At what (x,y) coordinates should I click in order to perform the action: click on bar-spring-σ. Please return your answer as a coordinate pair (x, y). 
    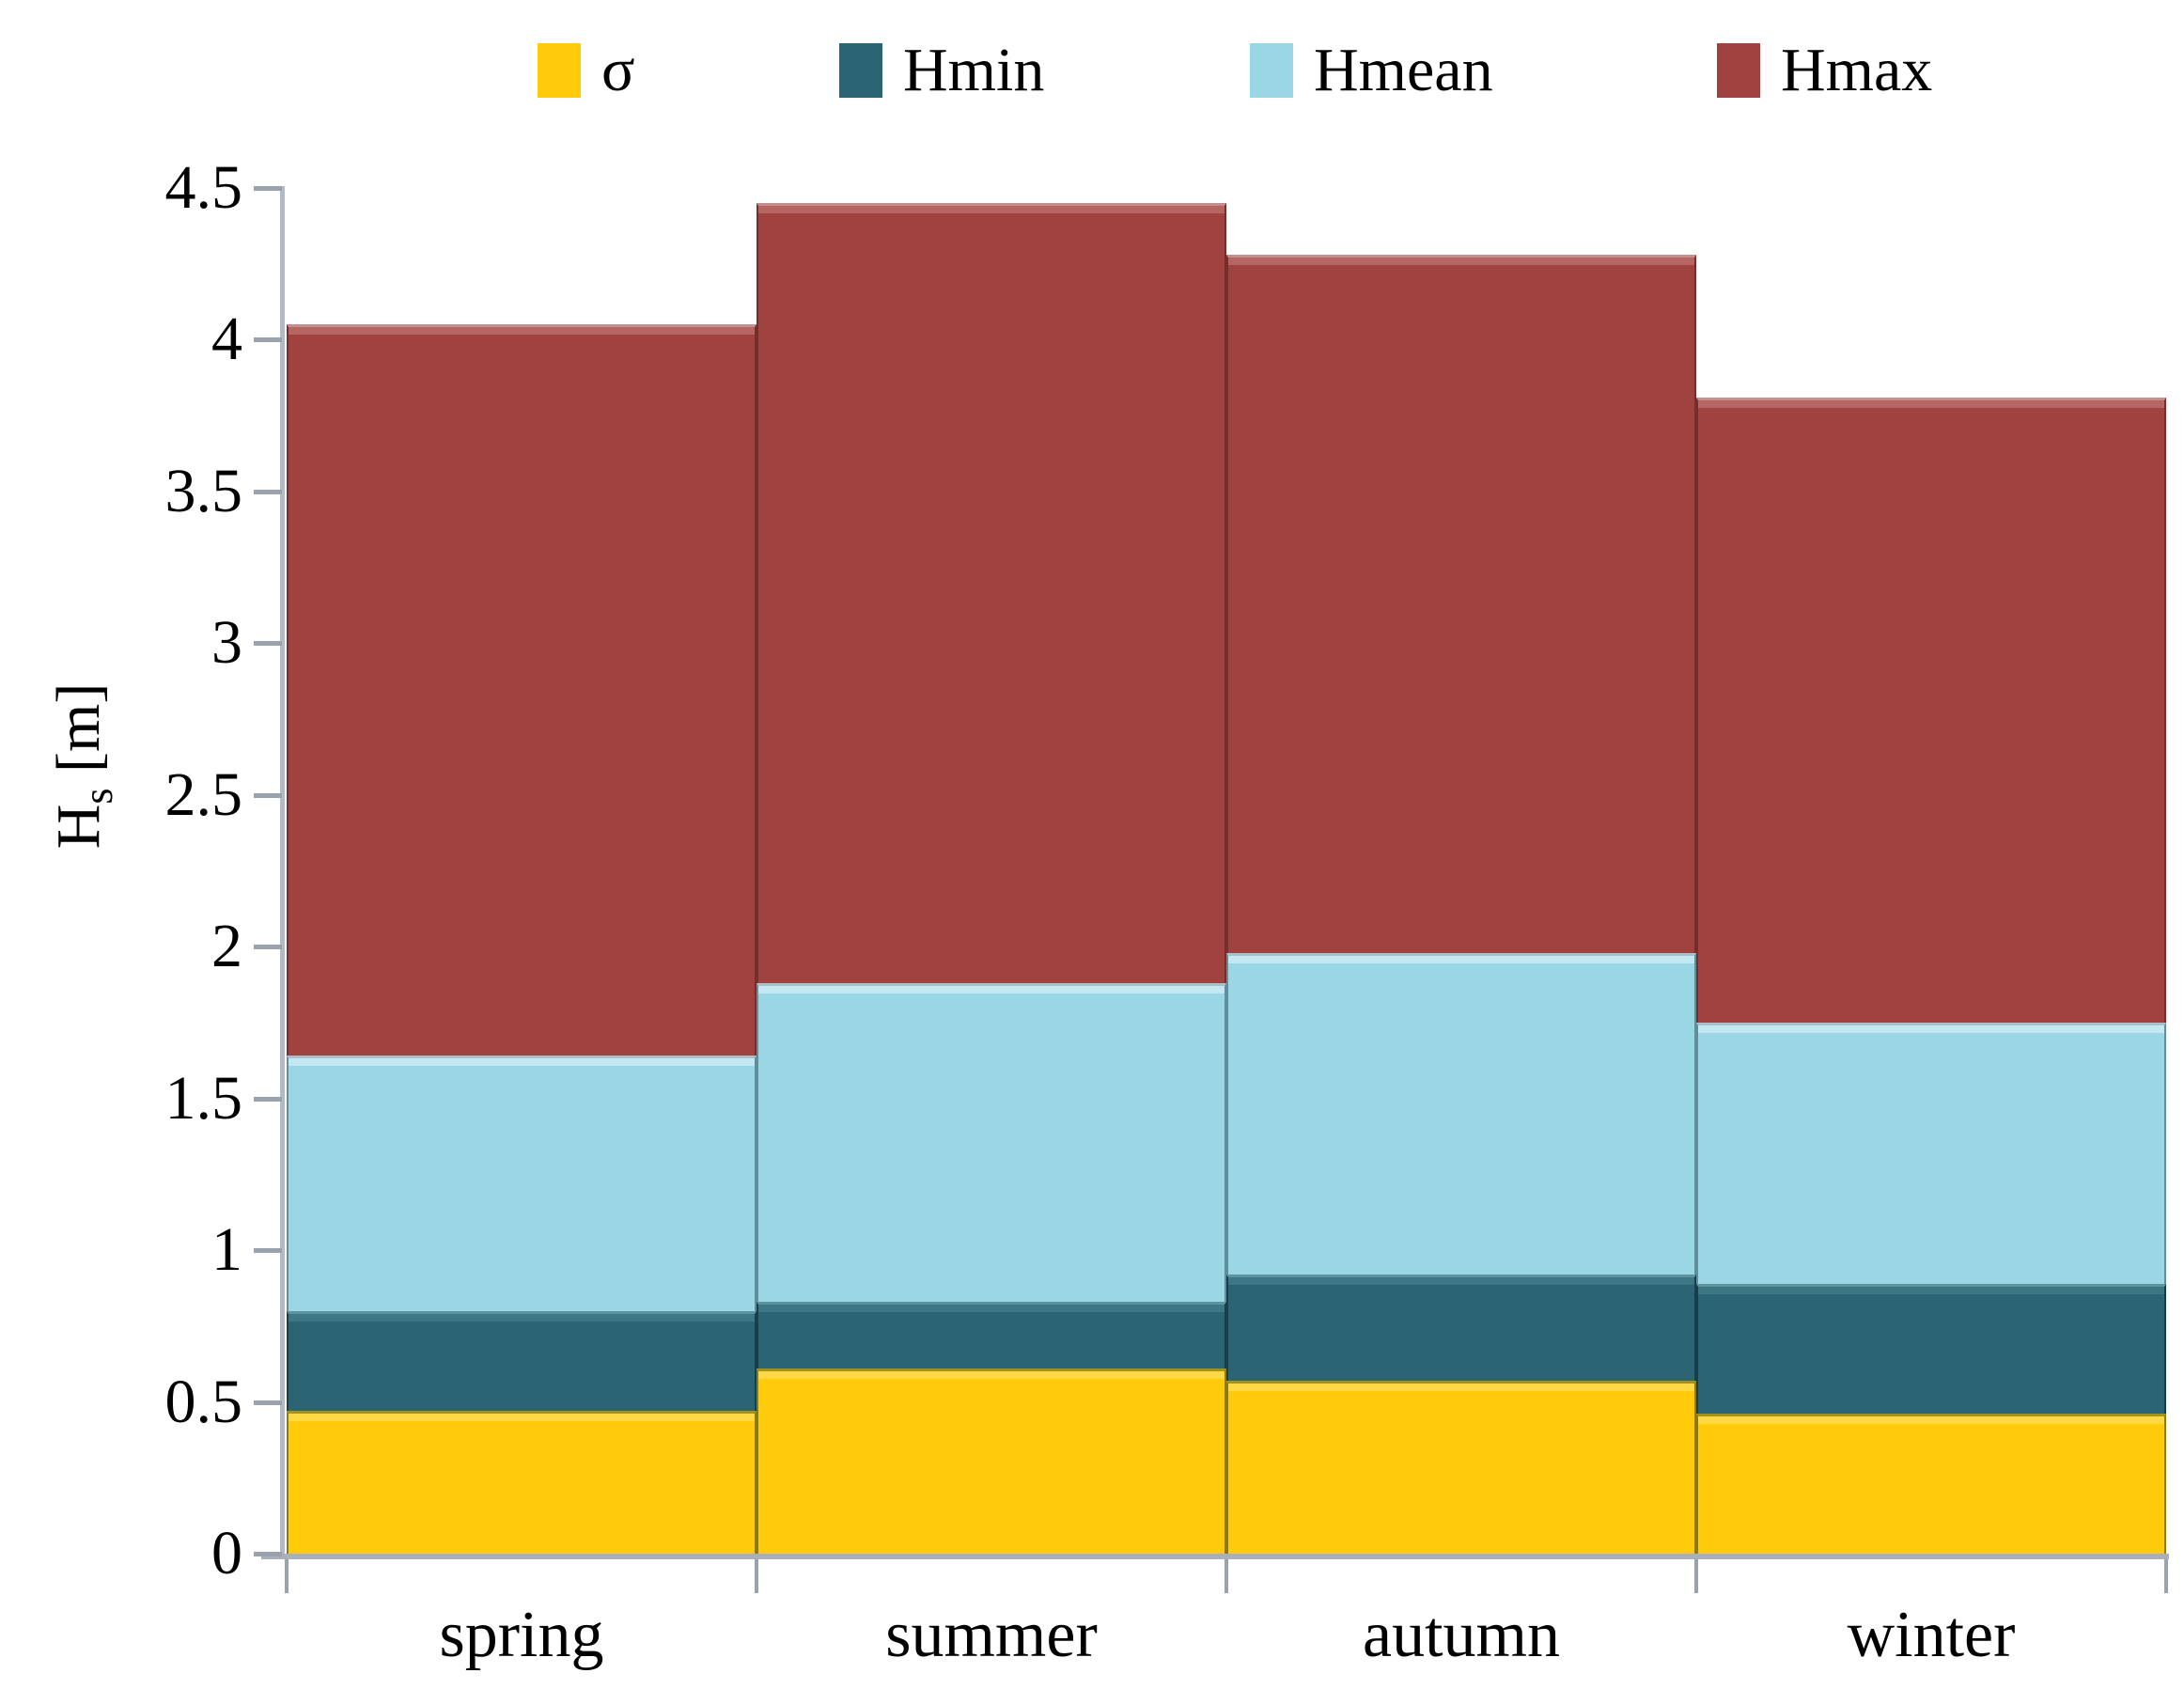
    Looking at the image, I should click on (522, 1482).